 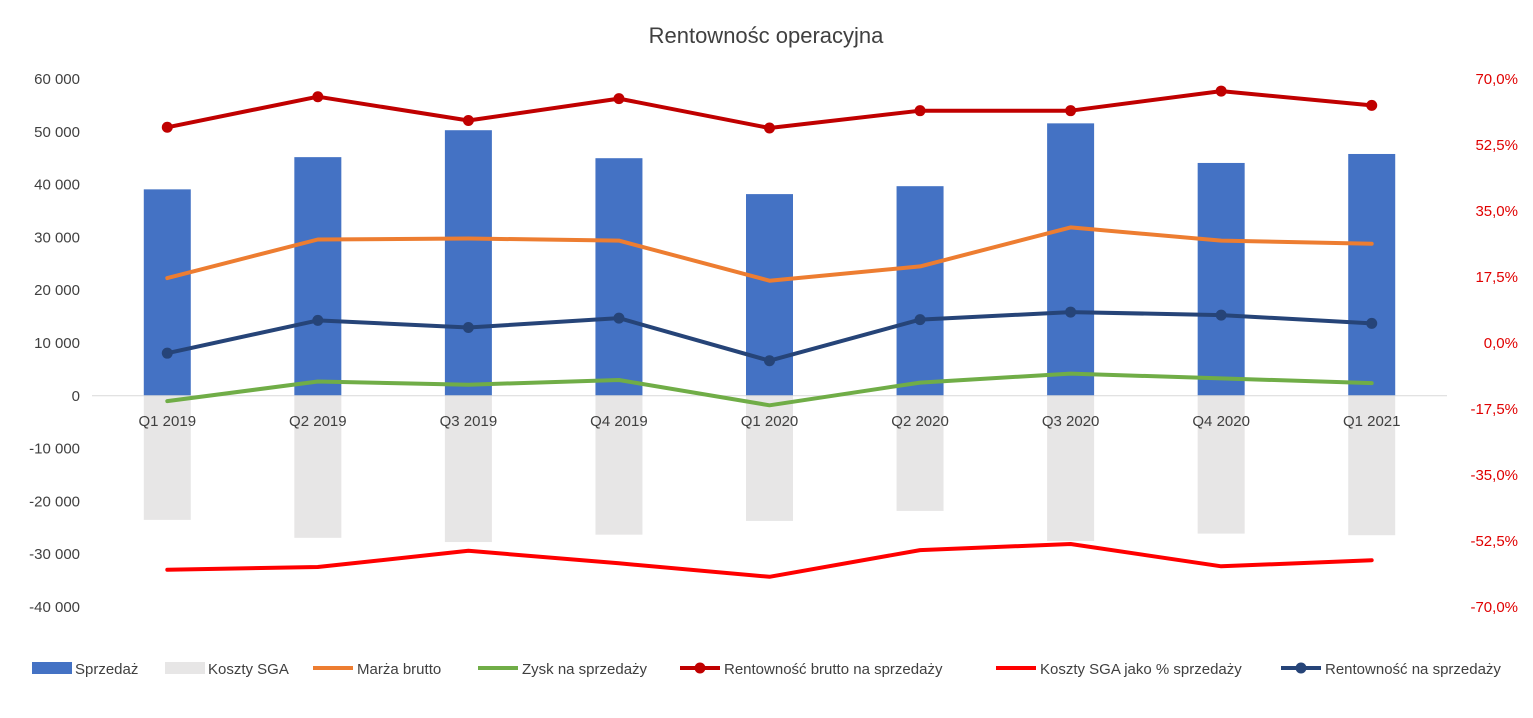 I want to click on chart-title: Rentownośc operacyjna, so click(x=767, y=35).